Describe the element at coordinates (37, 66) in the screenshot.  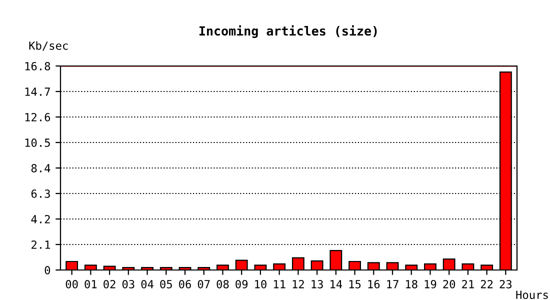
I see `y-tick-label: 16.8` at that location.